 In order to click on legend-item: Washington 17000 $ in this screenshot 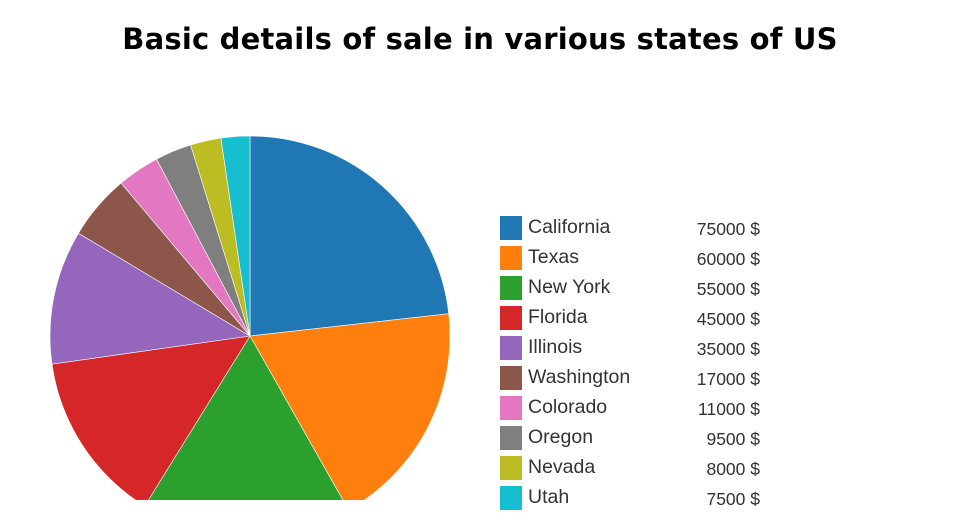, I will do `click(635, 378)`.